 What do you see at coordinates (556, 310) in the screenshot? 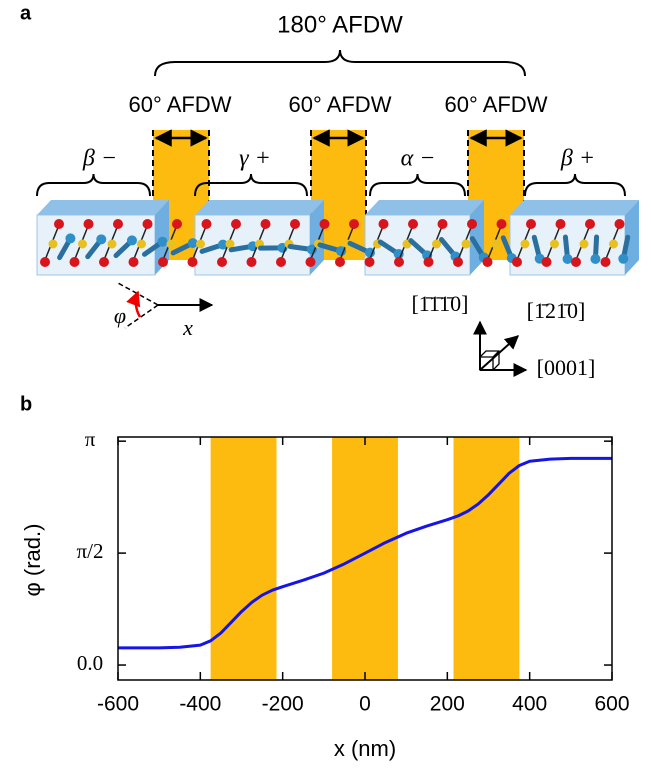
I see `direction-label: [1̄21̄0]` at bounding box center [556, 310].